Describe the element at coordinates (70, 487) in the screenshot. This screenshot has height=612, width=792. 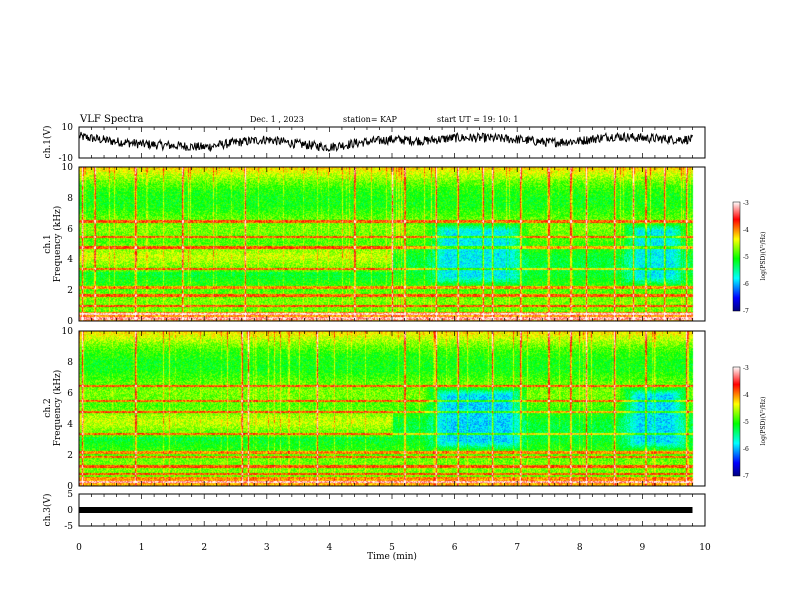
I see `ch2-ytick-0: 0` at that location.